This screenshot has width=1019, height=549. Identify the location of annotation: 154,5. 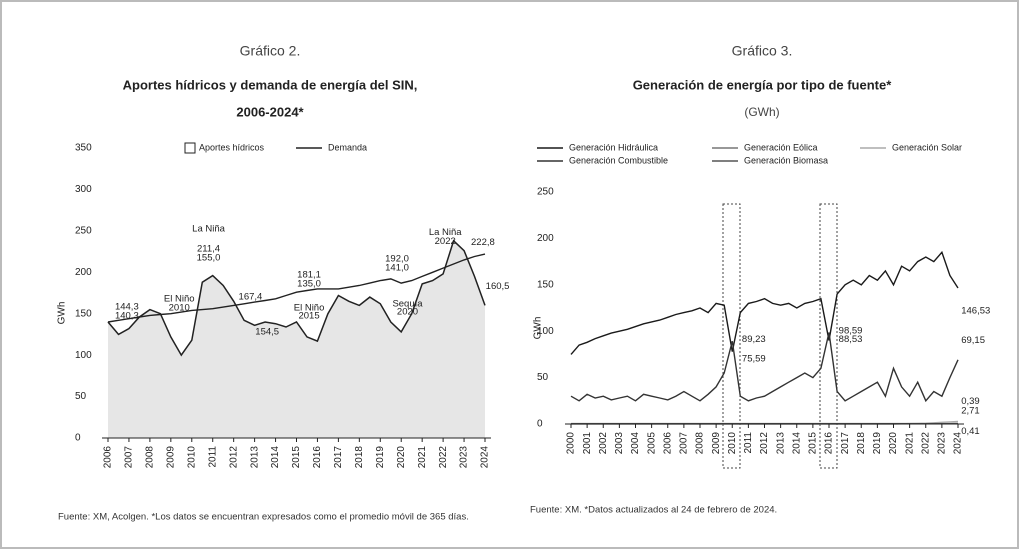
(267, 331).